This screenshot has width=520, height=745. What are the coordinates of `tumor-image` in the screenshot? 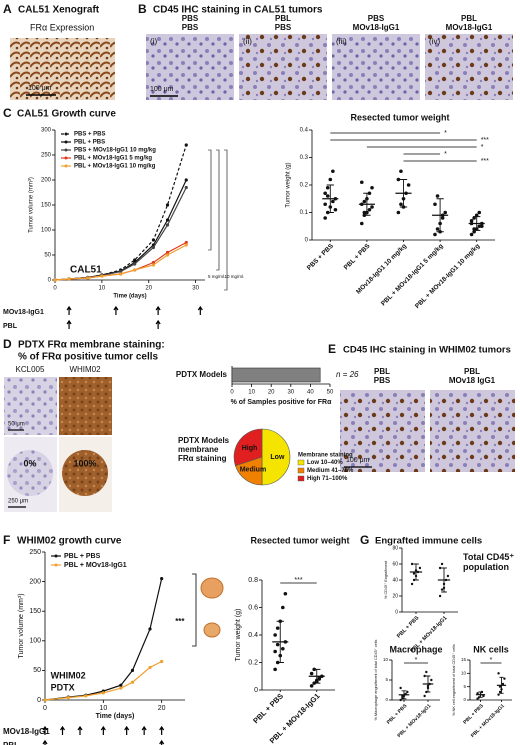 It's located at (212, 630).